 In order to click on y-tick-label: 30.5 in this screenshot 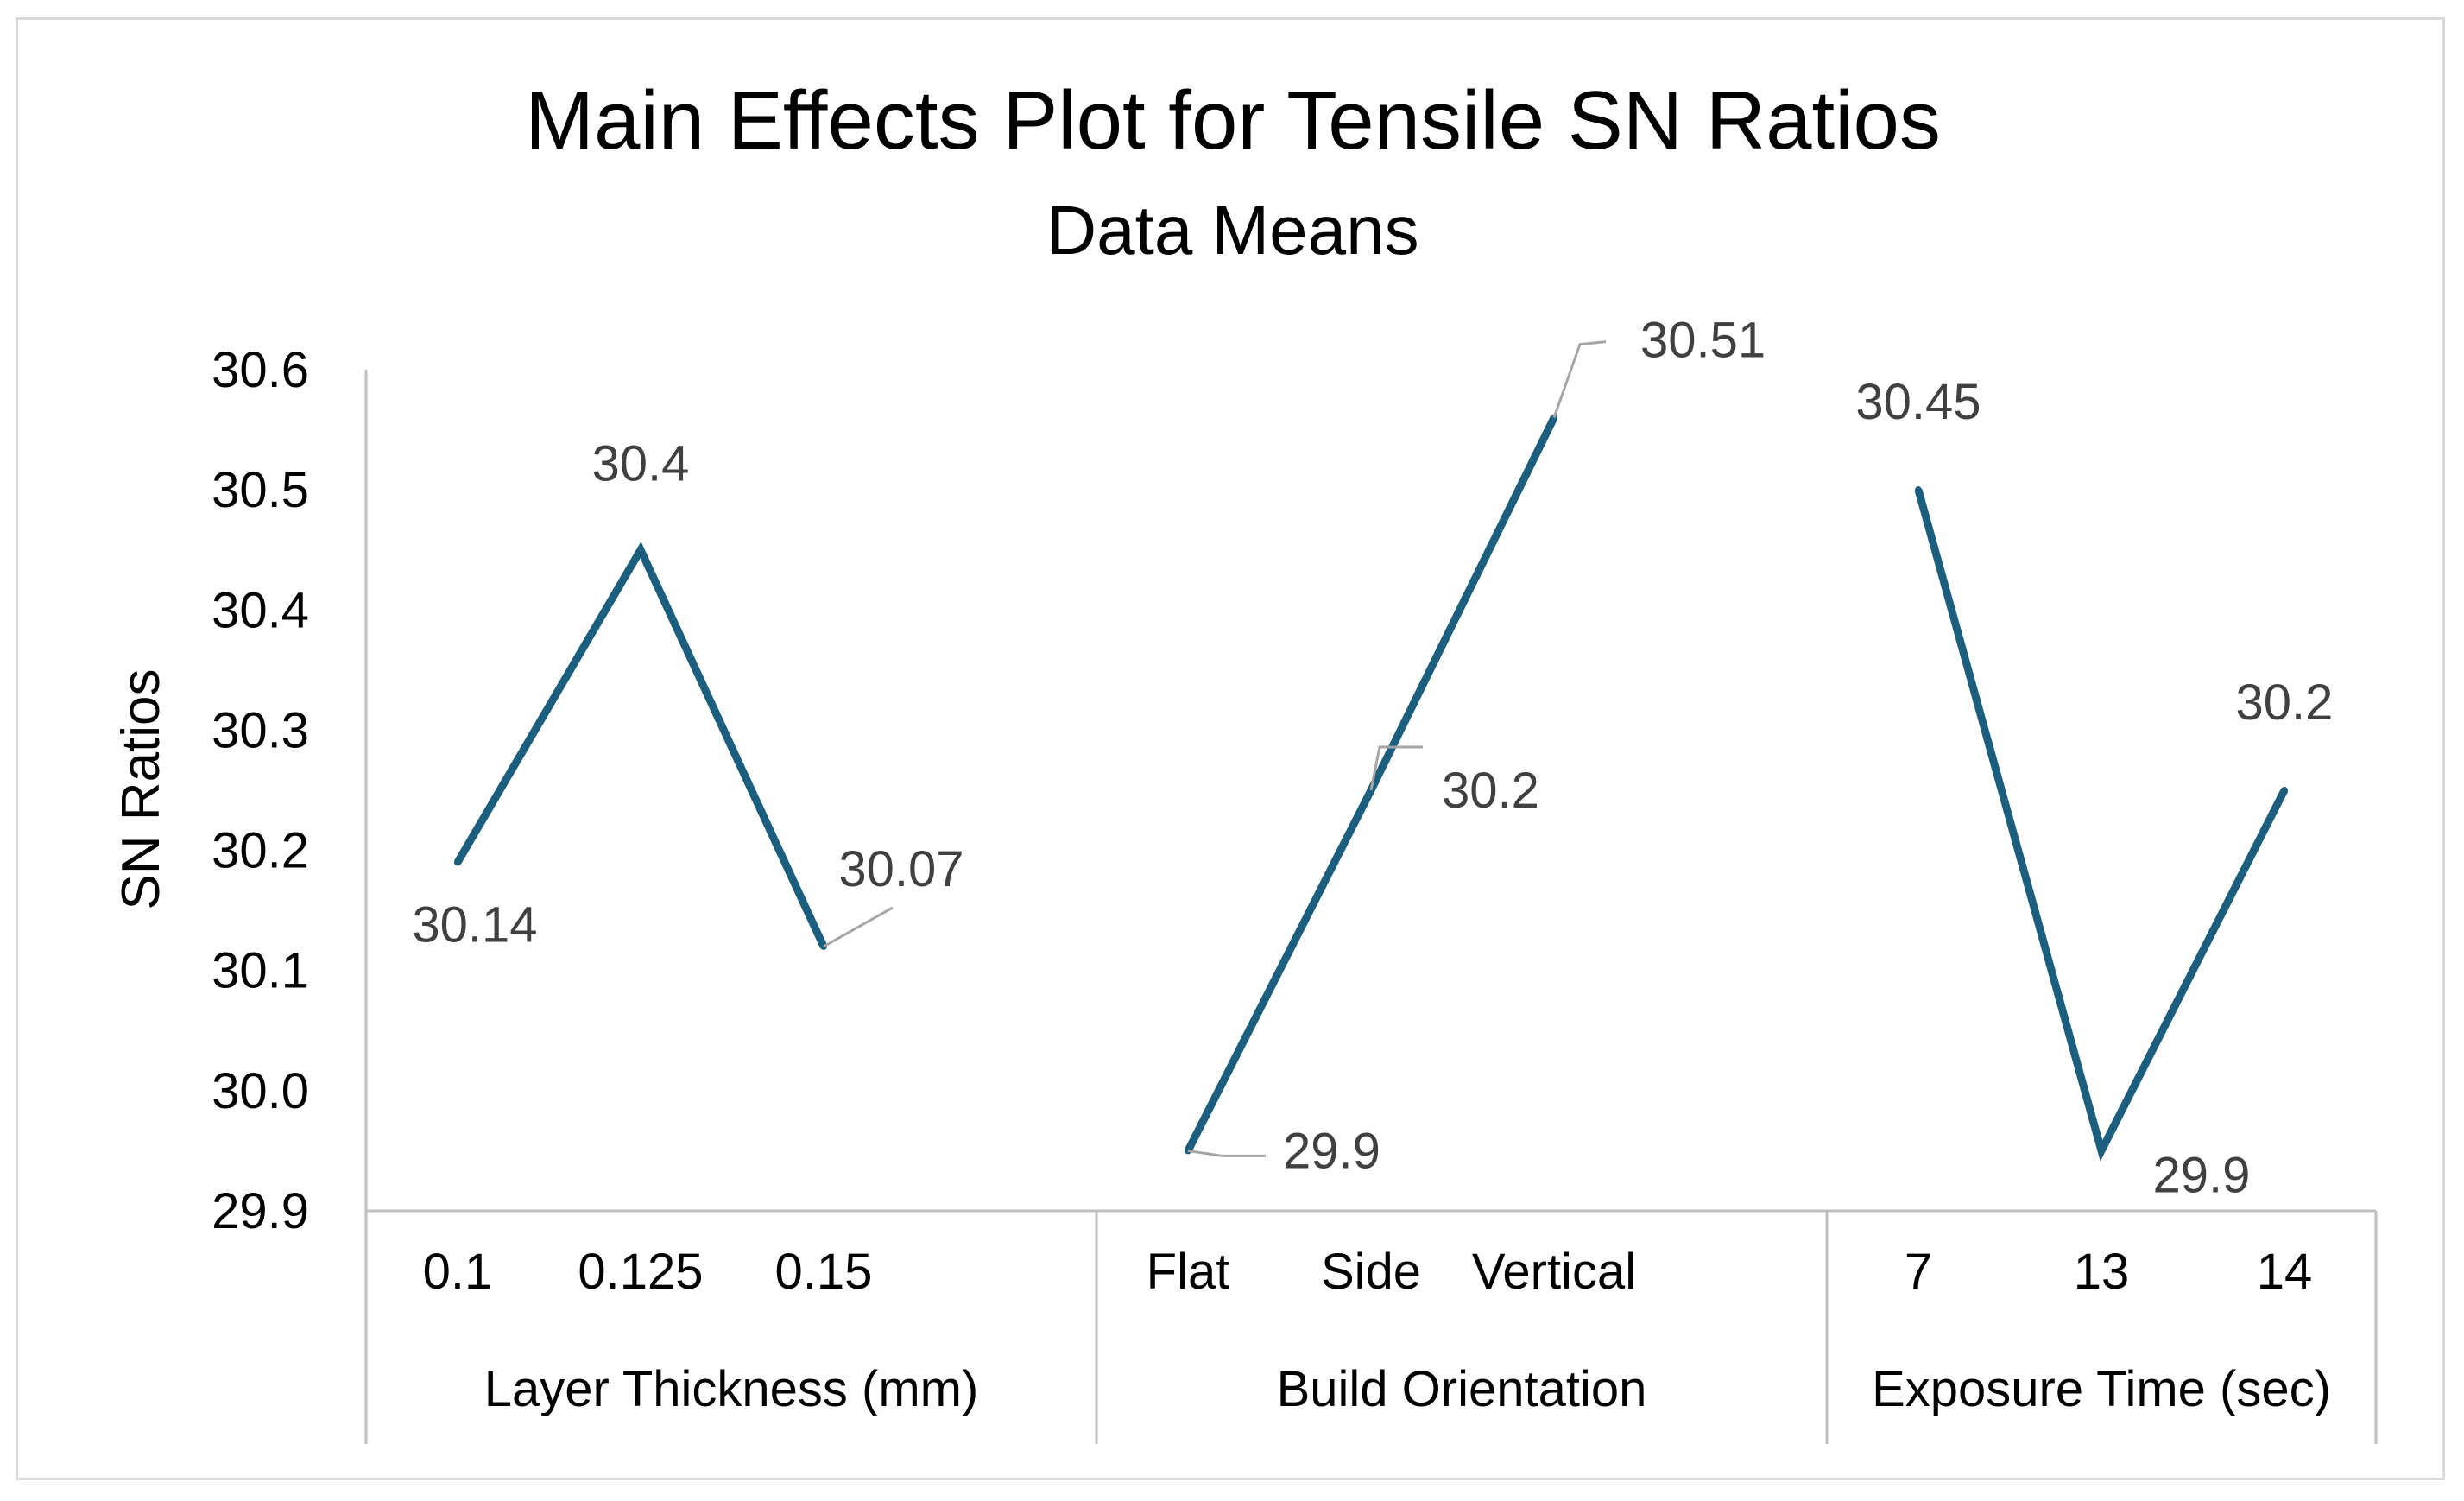, I will do `click(260, 490)`.